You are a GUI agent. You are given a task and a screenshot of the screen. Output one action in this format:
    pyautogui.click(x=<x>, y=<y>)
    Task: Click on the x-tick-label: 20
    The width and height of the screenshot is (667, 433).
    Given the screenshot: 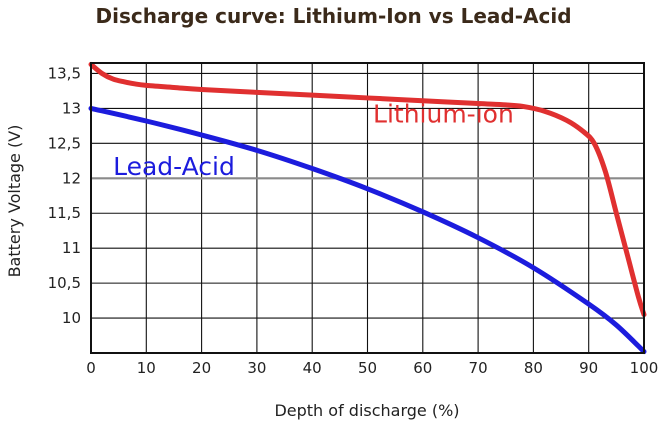 What is the action you would take?
    pyautogui.click(x=201, y=368)
    